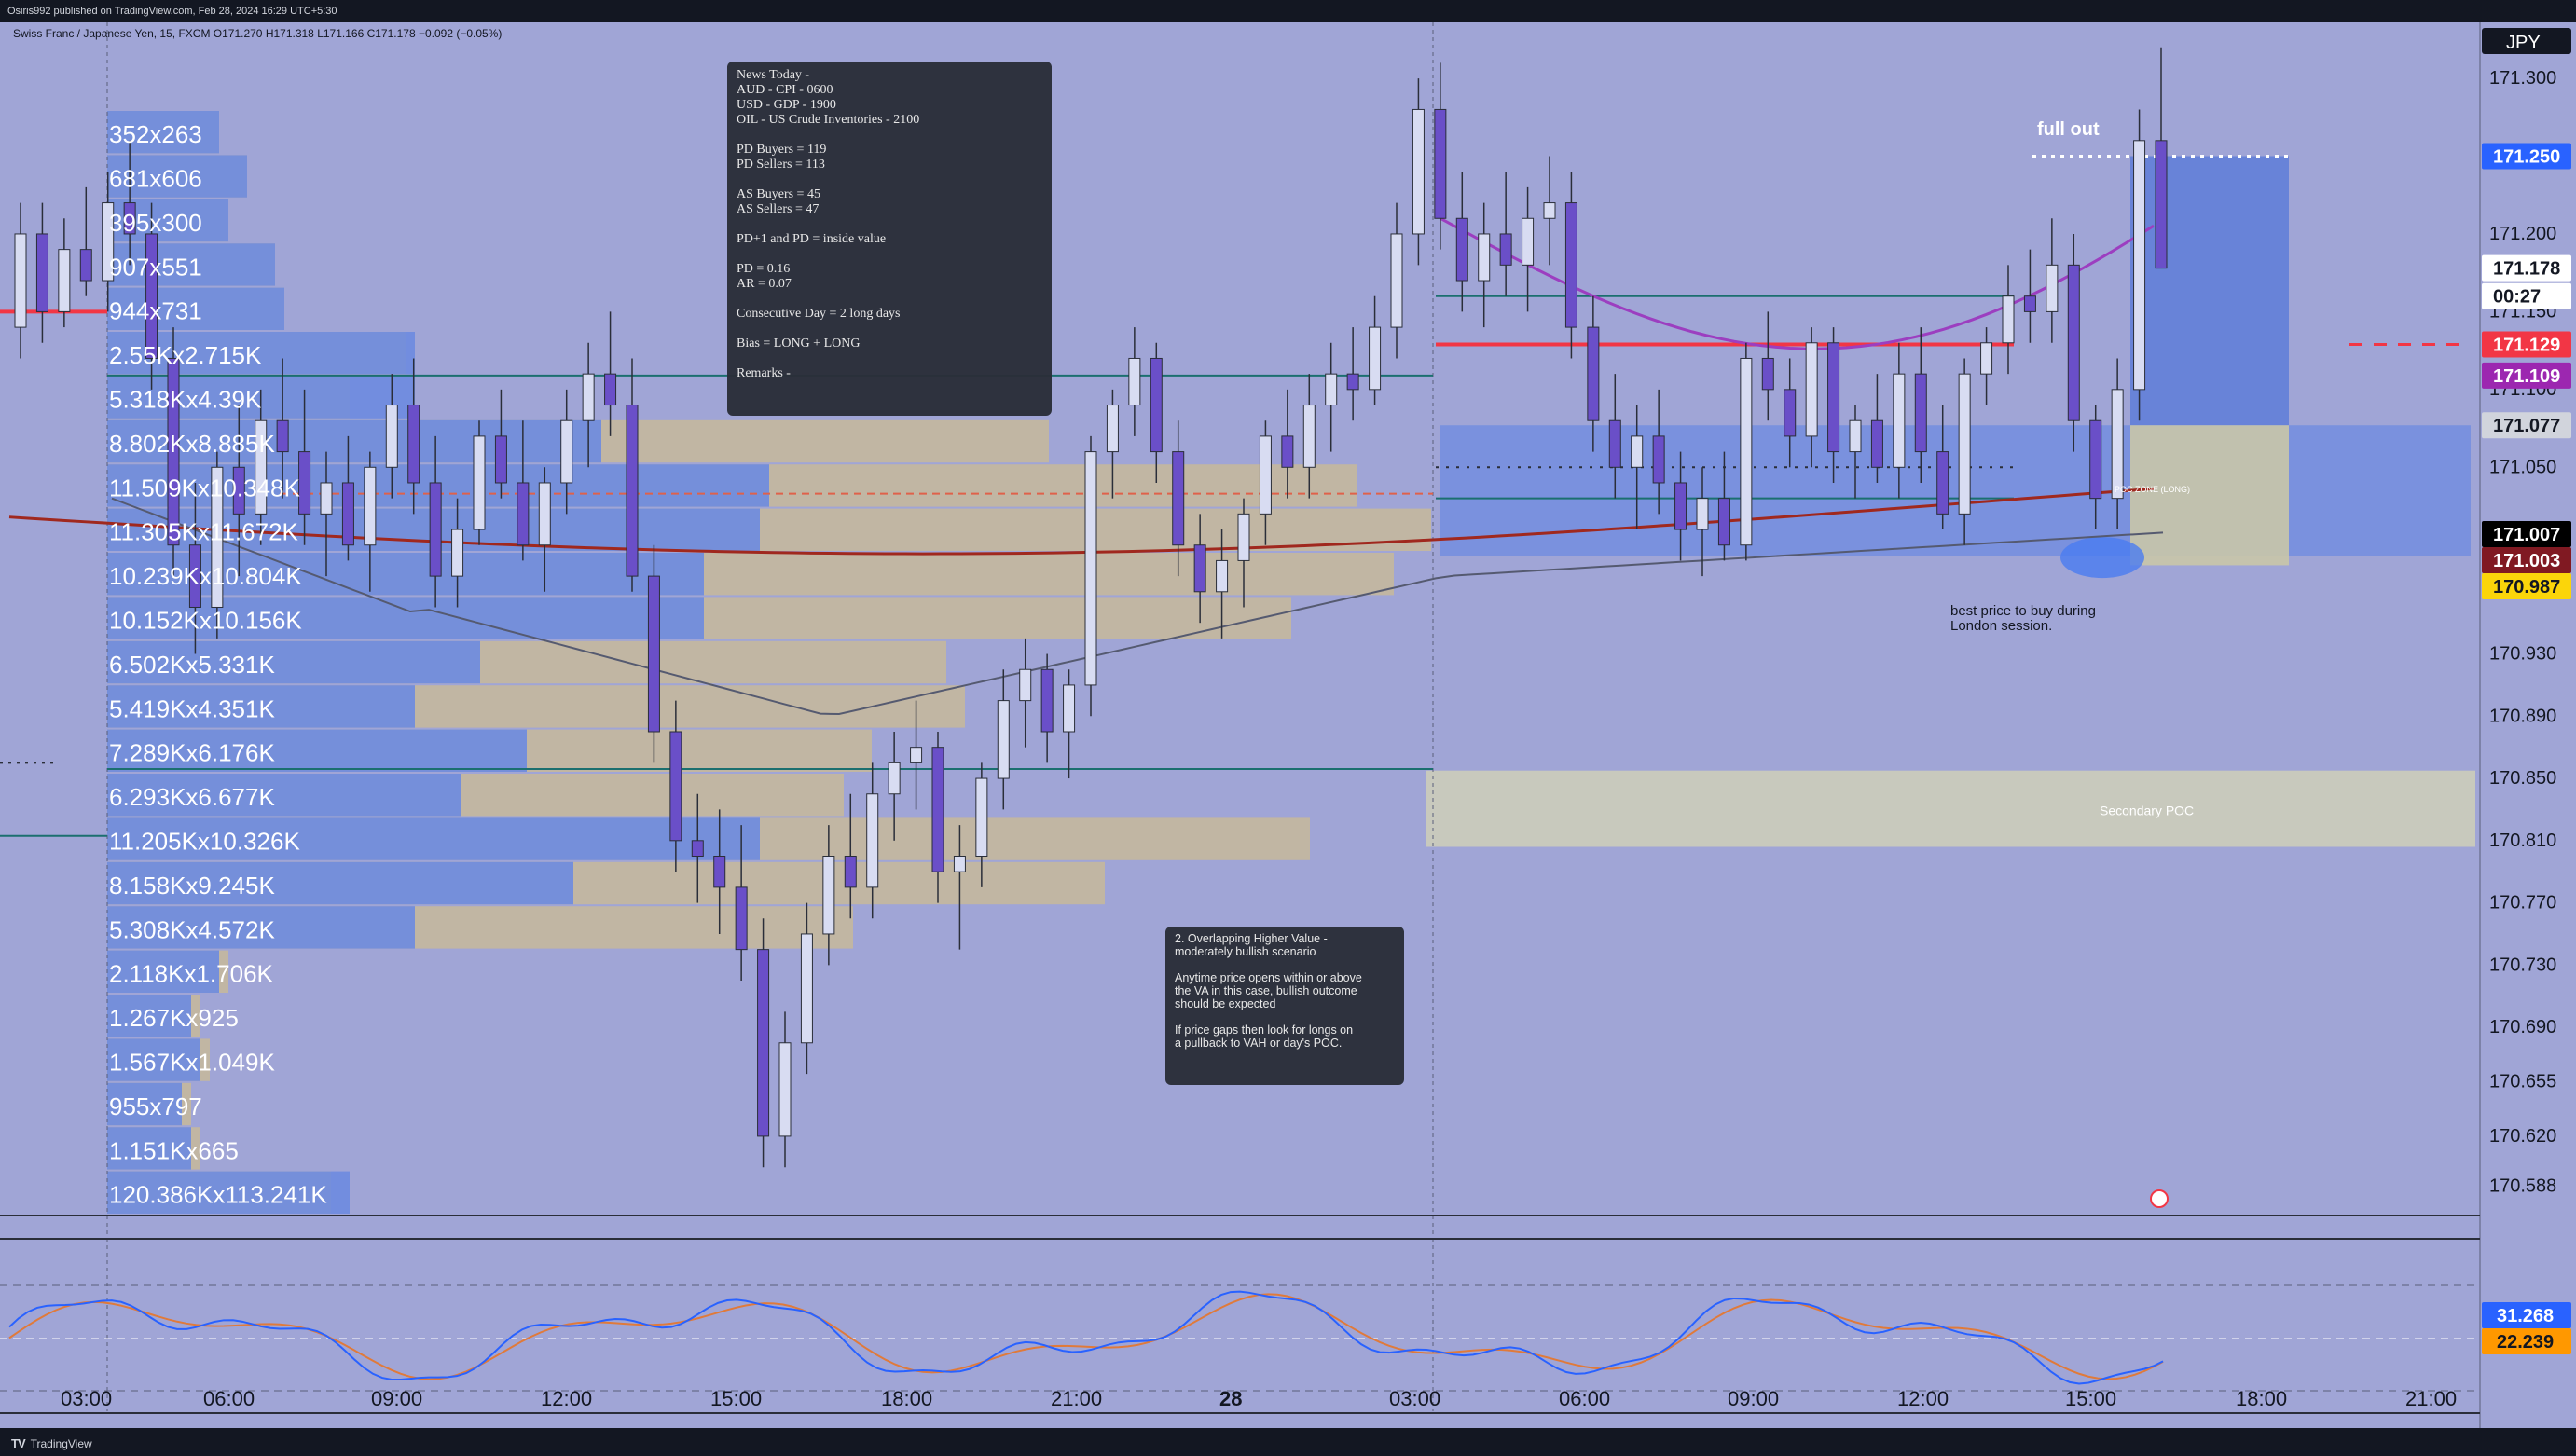  What do you see at coordinates (2522, 716) in the screenshot?
I see `price-tick-label: 170.890` at bounding box center [2522, 716].